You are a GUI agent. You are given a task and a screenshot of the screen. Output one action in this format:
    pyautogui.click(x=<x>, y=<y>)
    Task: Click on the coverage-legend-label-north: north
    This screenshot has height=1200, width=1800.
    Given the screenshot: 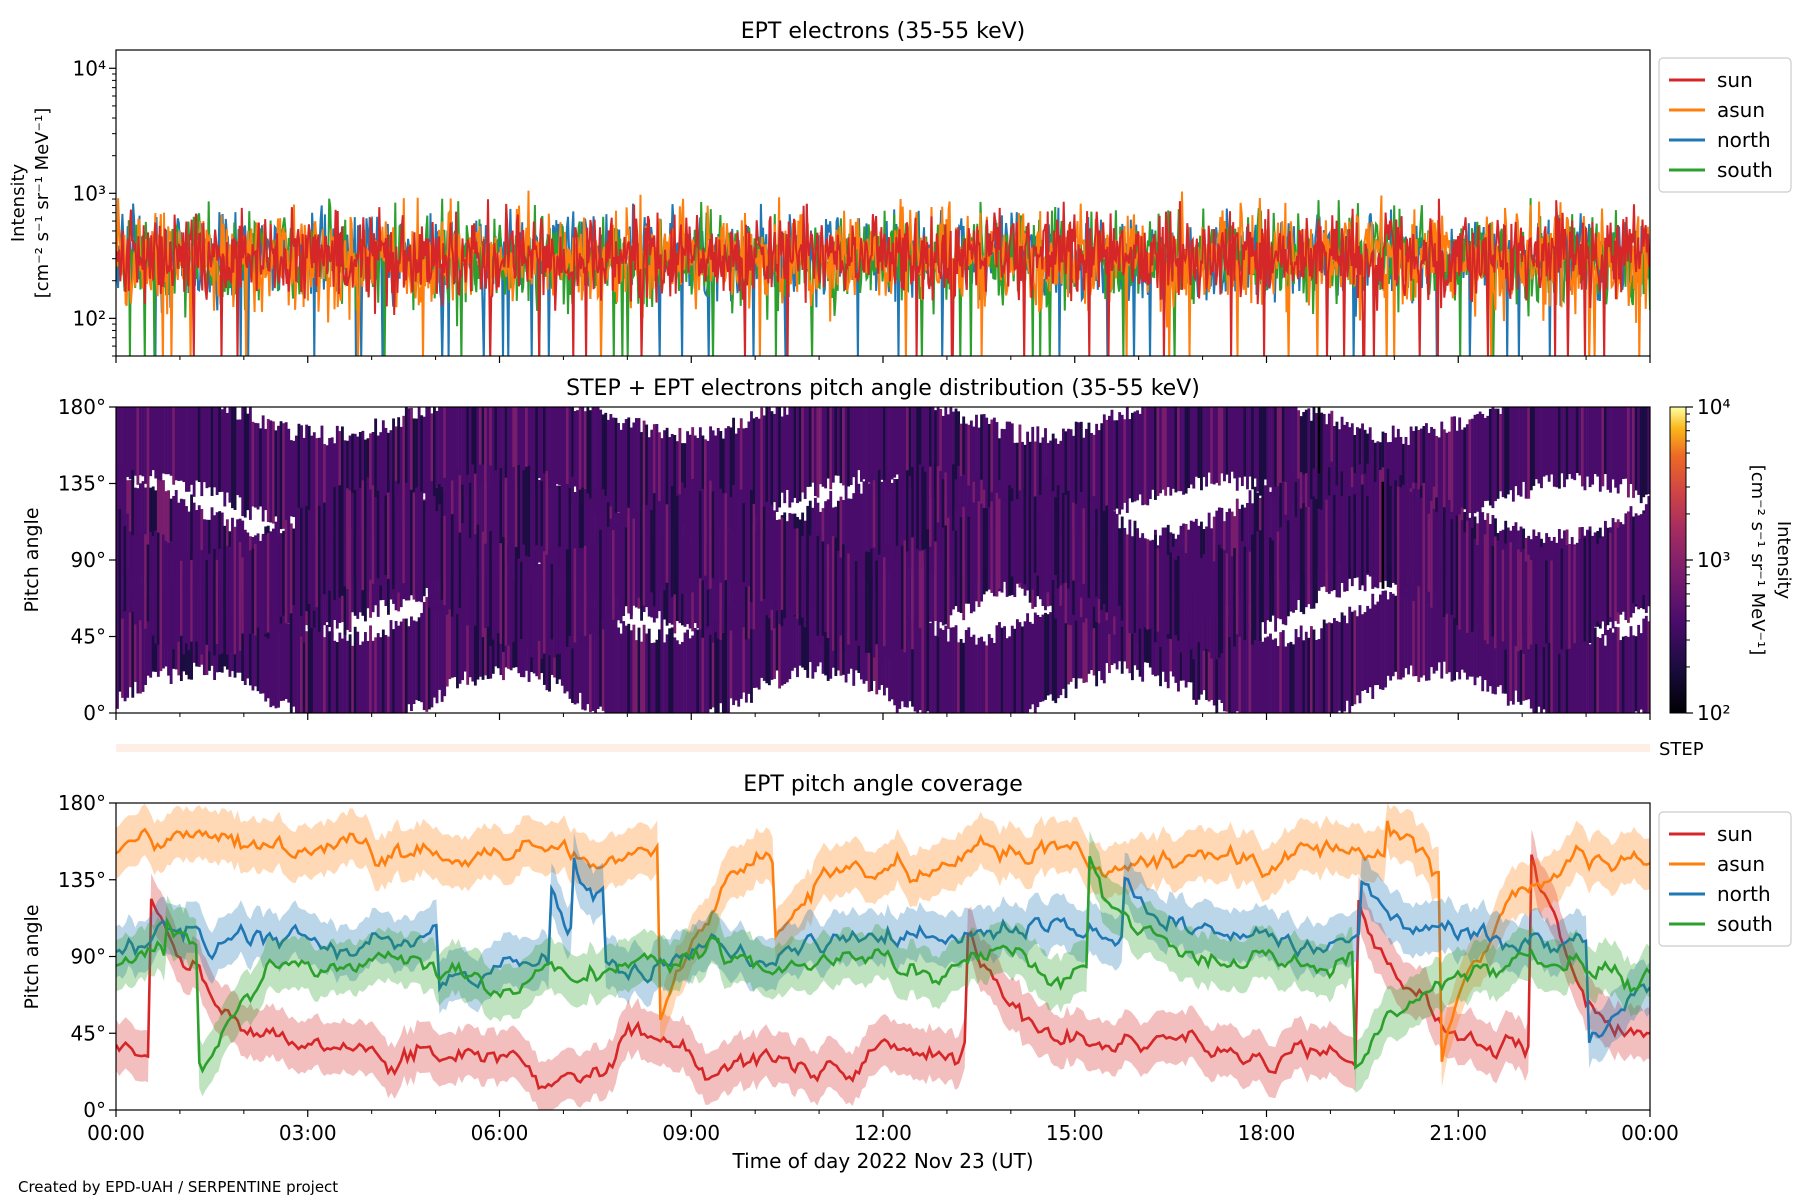 What is the action you would take?
    pyautogui.click(x=1744, y=894)
    